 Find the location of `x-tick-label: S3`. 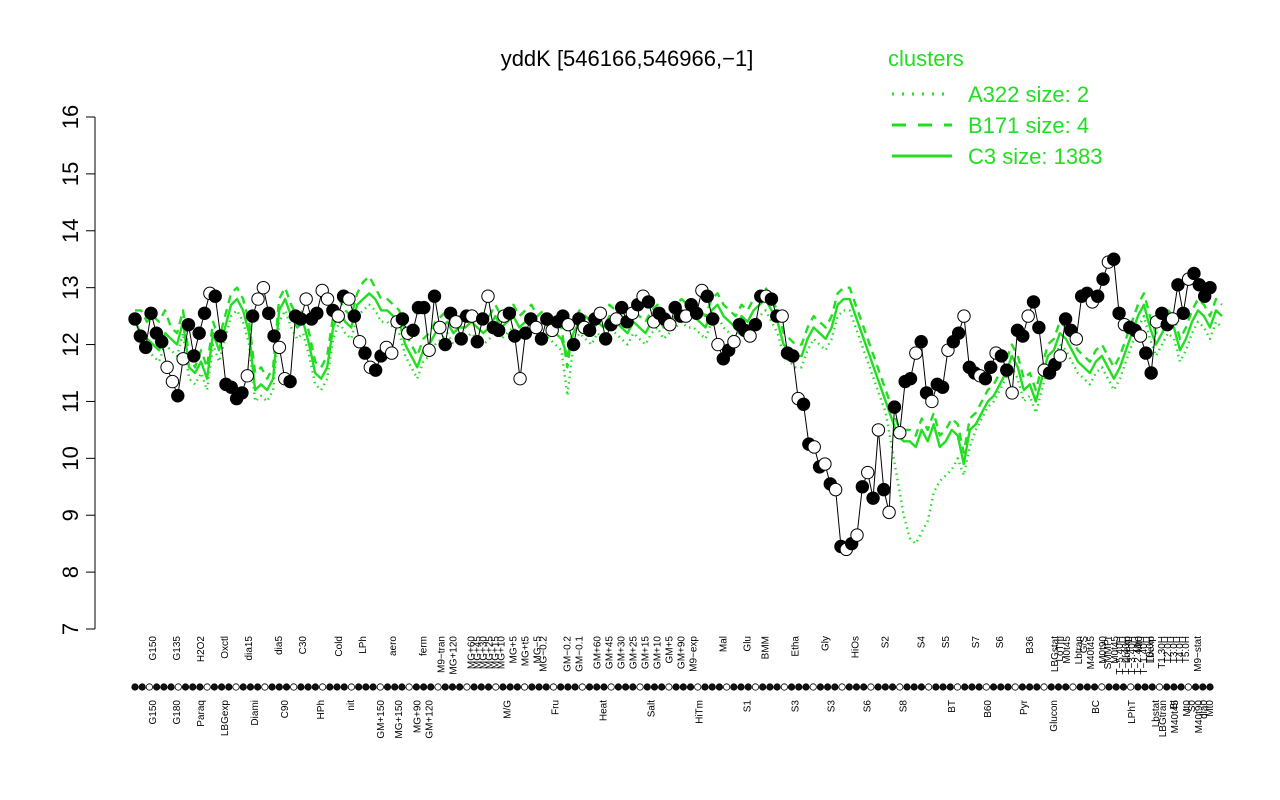

x-tick-label: S3 is located at coordinates (796, 706).